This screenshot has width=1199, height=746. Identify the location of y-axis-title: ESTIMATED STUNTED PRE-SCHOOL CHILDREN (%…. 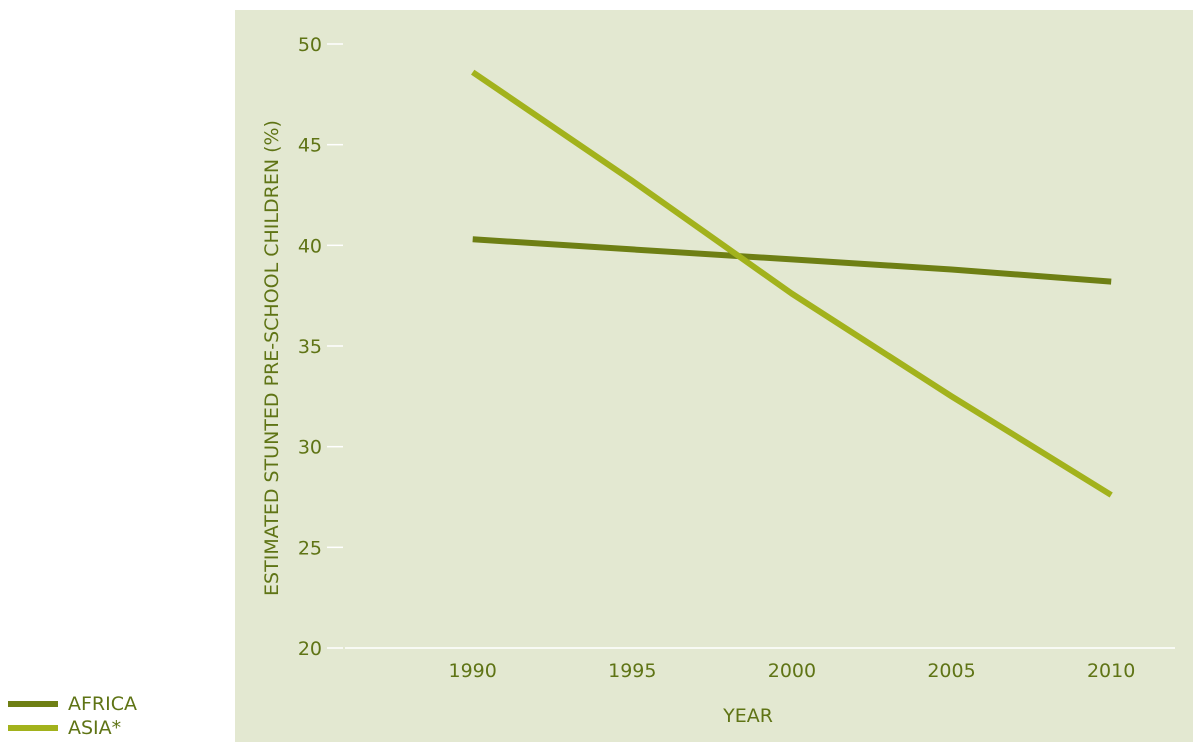
(272, 358).